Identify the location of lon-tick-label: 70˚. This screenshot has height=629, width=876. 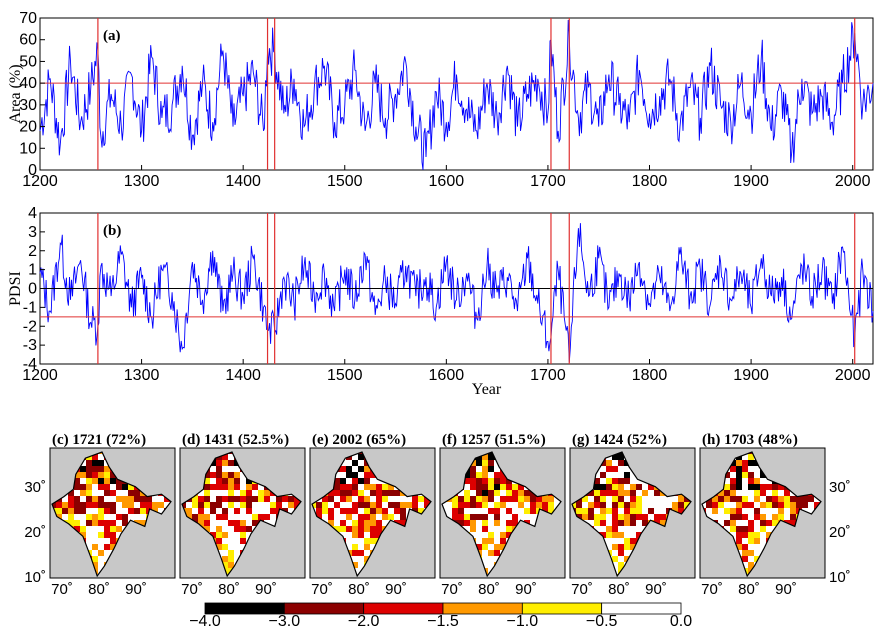
(452, 589).